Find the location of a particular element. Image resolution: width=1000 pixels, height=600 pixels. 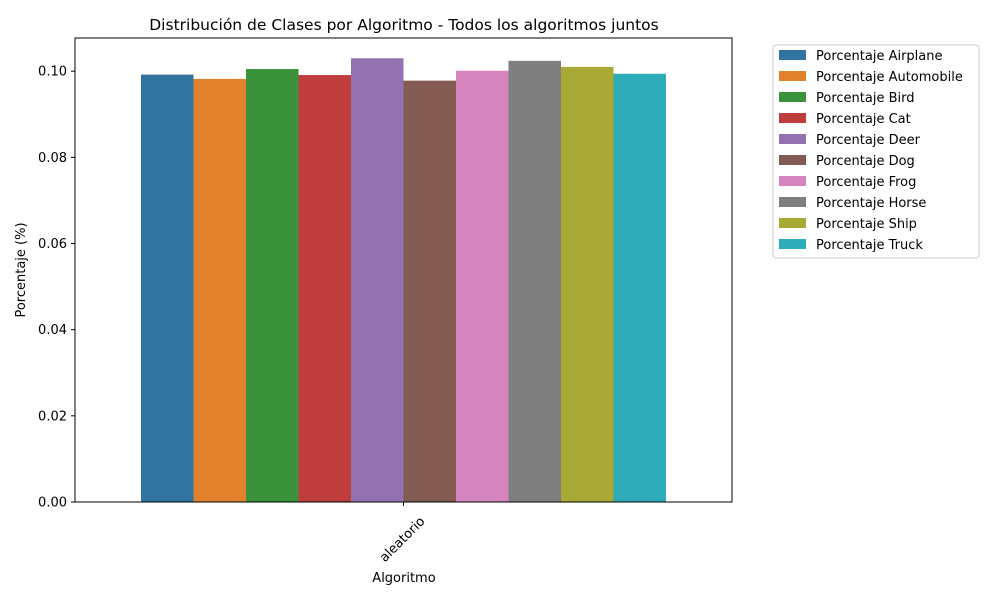

legend-label: Porcentaje Cat is located at coordinates (863, 119).